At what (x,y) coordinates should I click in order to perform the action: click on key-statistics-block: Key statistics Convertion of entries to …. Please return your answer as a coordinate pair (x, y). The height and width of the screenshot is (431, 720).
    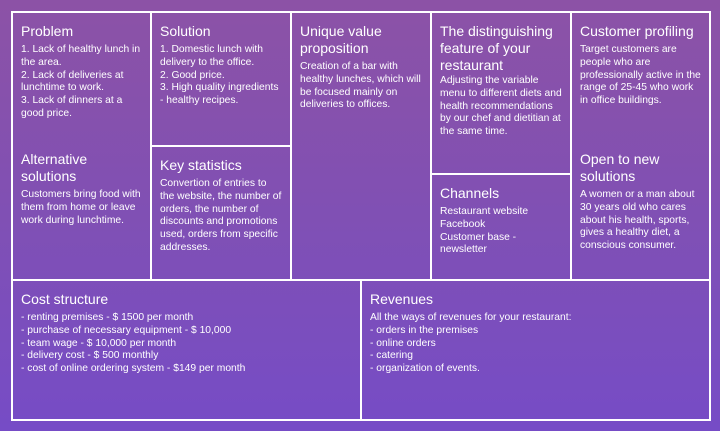
    Looking at the image, I should click on (221, 213).